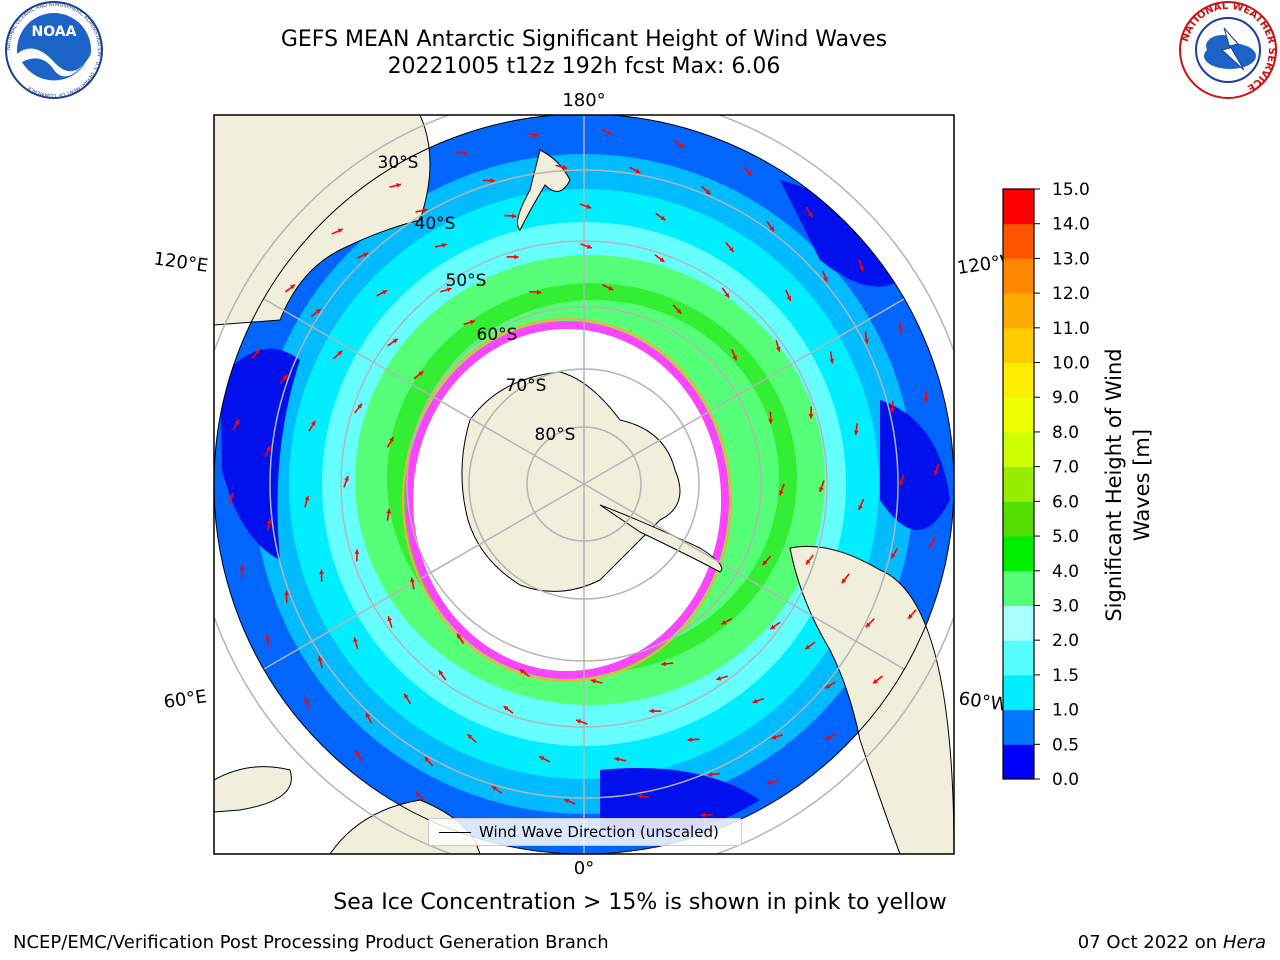 This screenshot has width=1280, height=960. What do you see at coordinates (497, 335) in the screenshot?
I see `lat-label-60s: 60°S` at bounding box center [497, 335].